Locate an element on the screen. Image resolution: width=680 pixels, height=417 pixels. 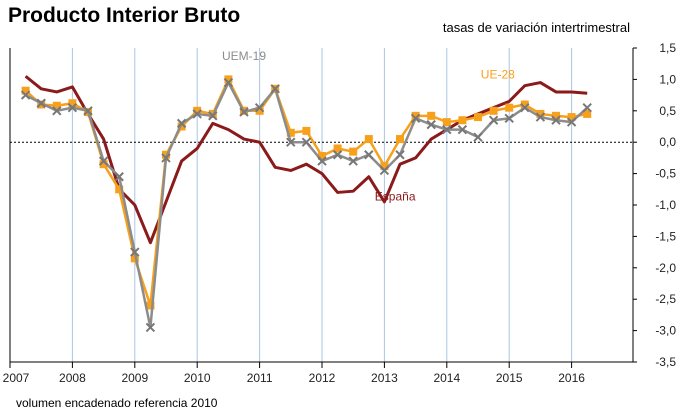
y-tick-label: -2,5 is located at coordinates (665, 299).